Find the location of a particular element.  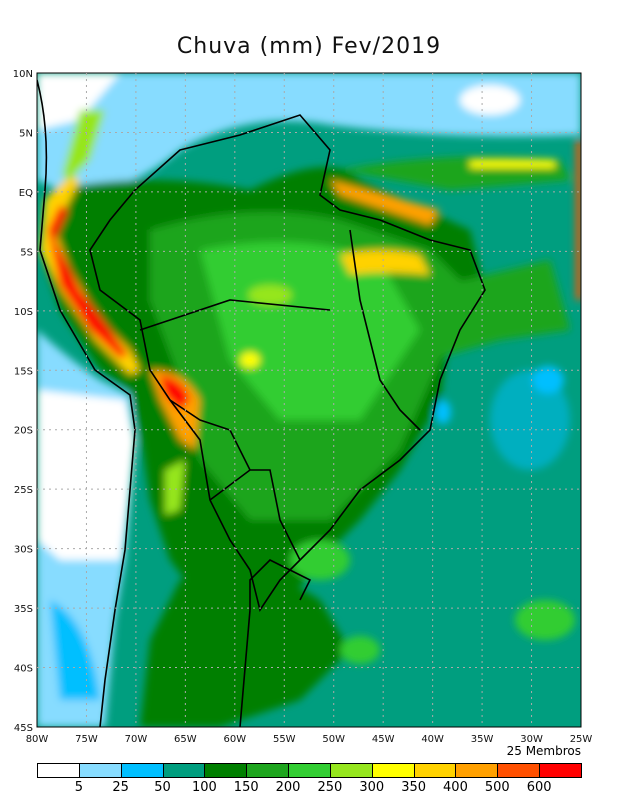

x-tick-label: 75W is located at coordinates (86, 739).